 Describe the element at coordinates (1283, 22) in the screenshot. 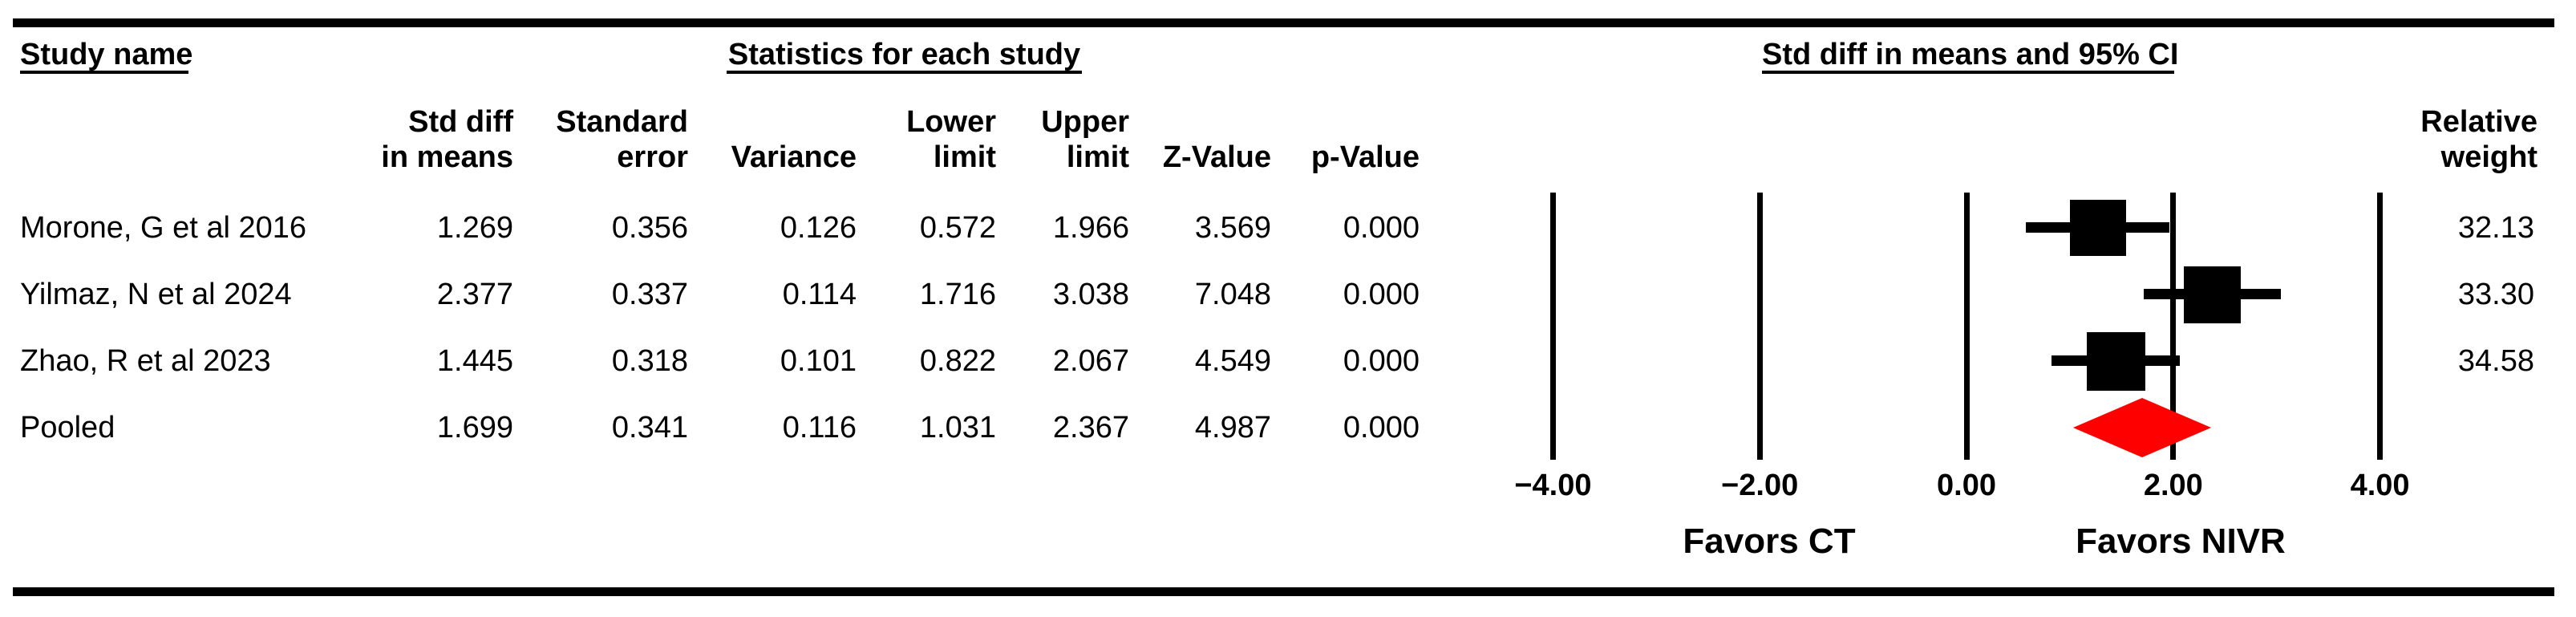

I see `top-rule` at that location.